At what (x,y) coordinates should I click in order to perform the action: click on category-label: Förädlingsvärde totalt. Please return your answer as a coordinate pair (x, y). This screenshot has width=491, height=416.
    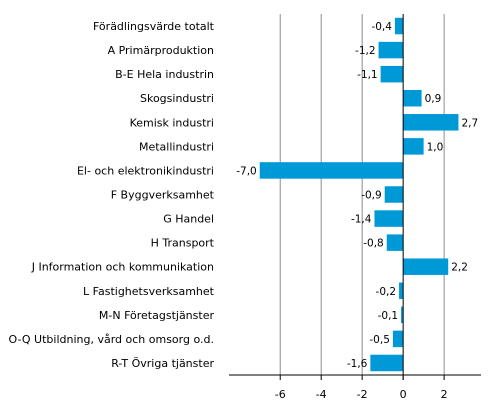
    Looking at the image, I should click on (154, 26).